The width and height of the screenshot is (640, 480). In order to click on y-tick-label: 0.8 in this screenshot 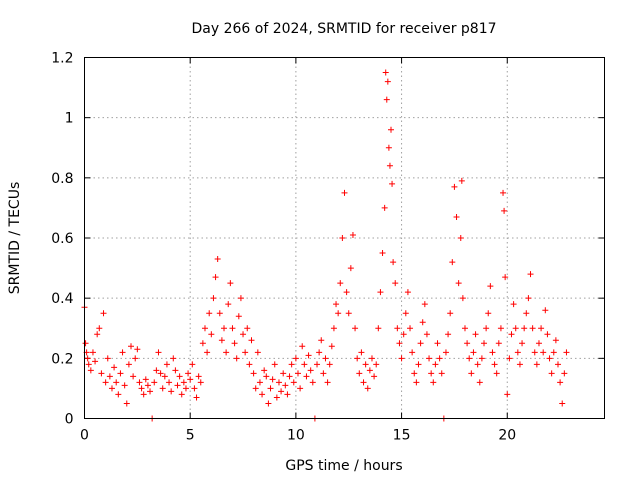, I will do `click(62, 179)`.